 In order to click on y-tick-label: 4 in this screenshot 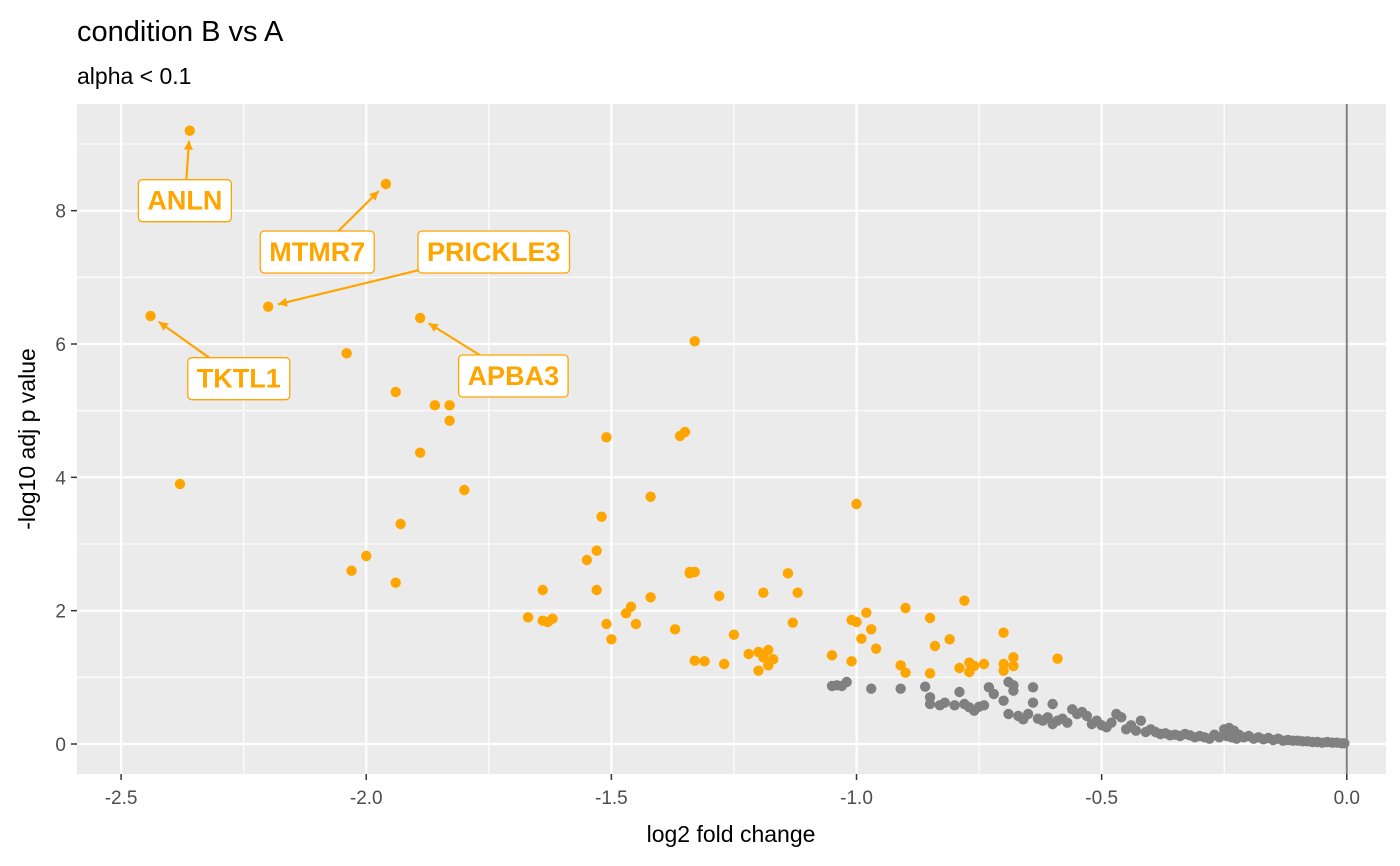, I will do `click(60, 478)`.